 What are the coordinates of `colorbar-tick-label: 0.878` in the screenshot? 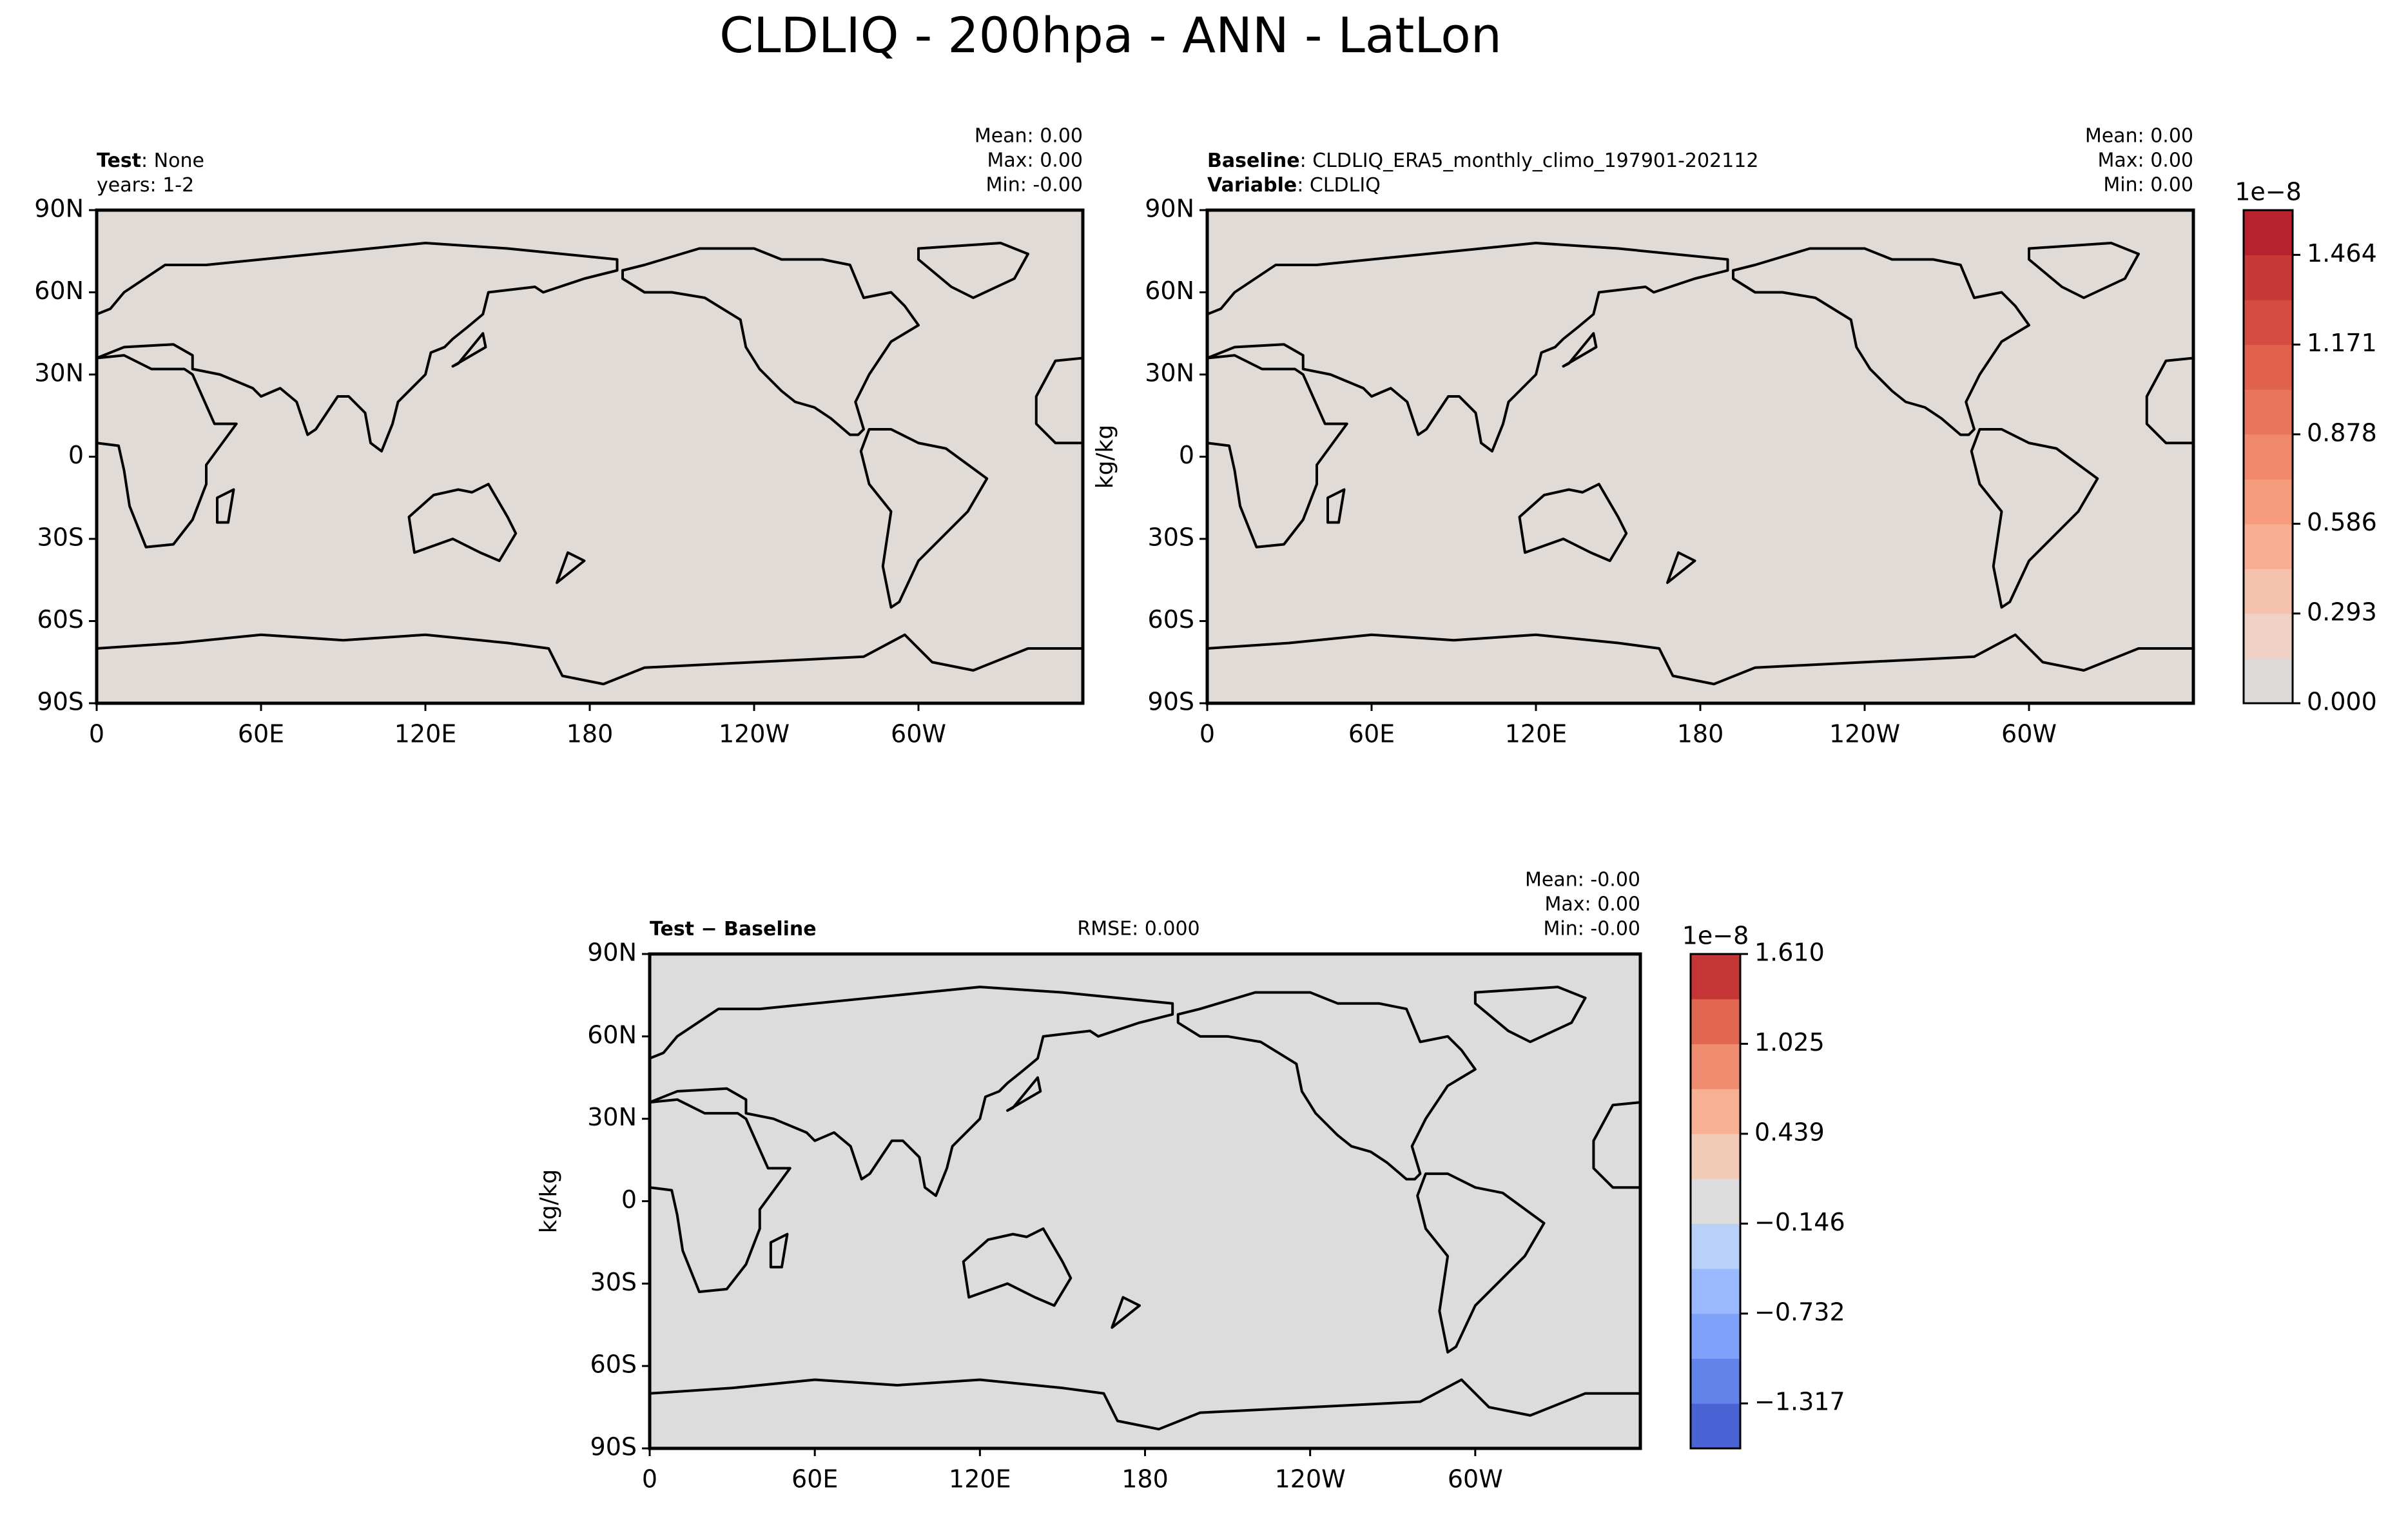 It's located at (2342, 432).